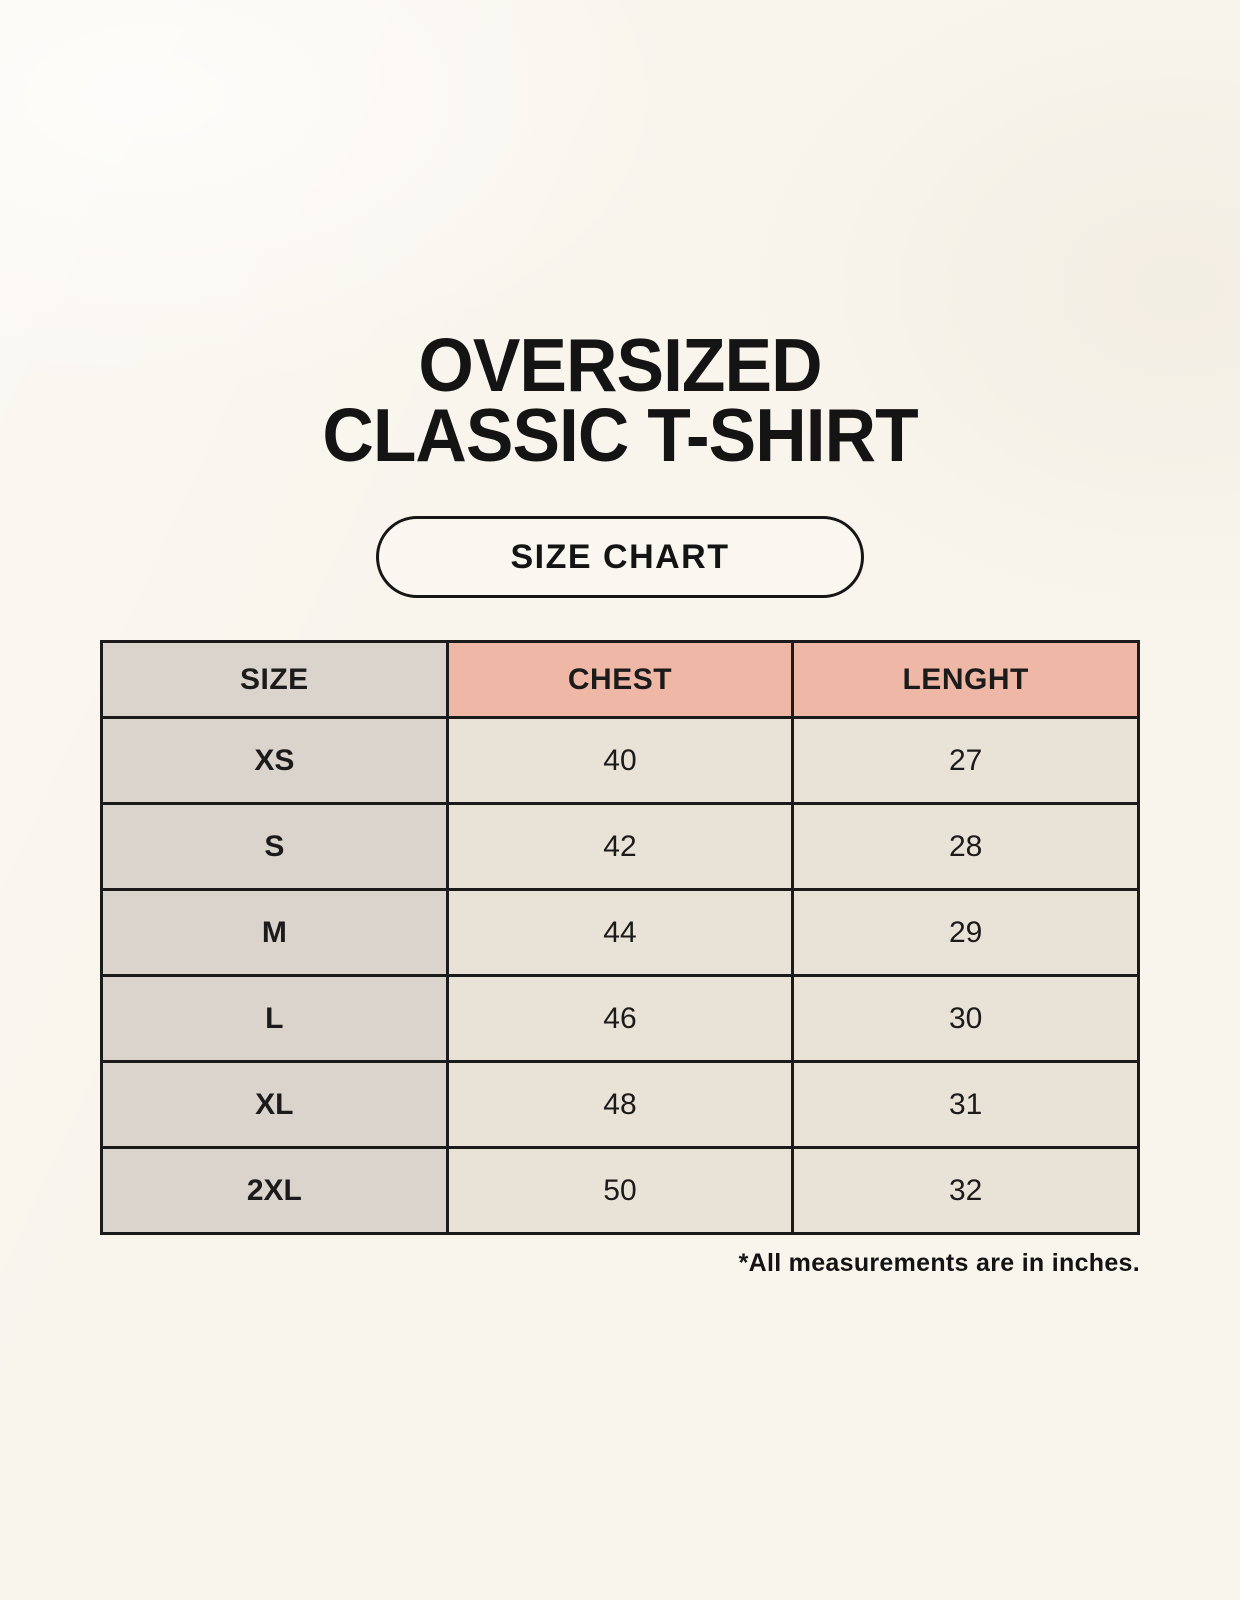 This screenshot has height=1600, width=1240. I want to click on chest-value-cell: 42, so click(620, 846).